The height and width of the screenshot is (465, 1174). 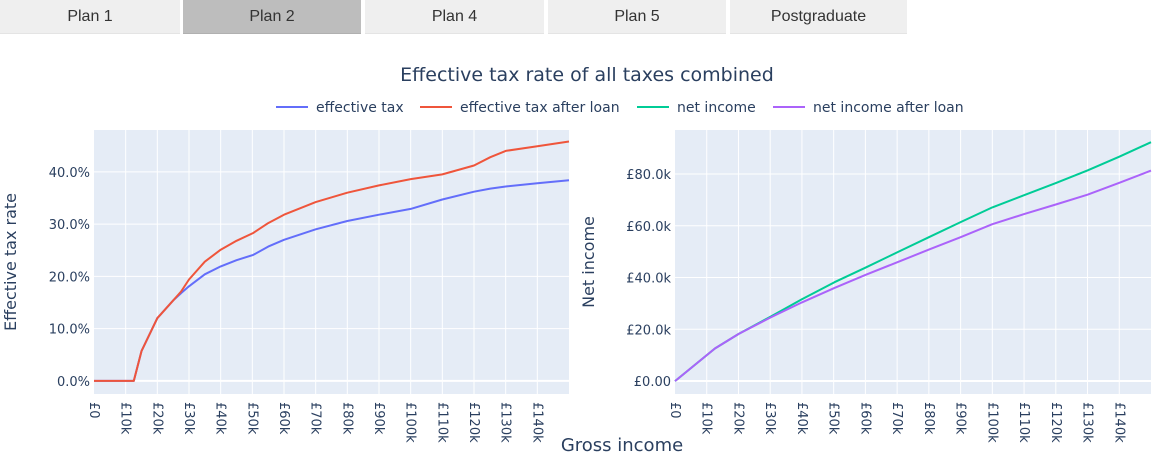 I want to click on y-axis-title: Effective tax rate, so click(x=10, y=262).